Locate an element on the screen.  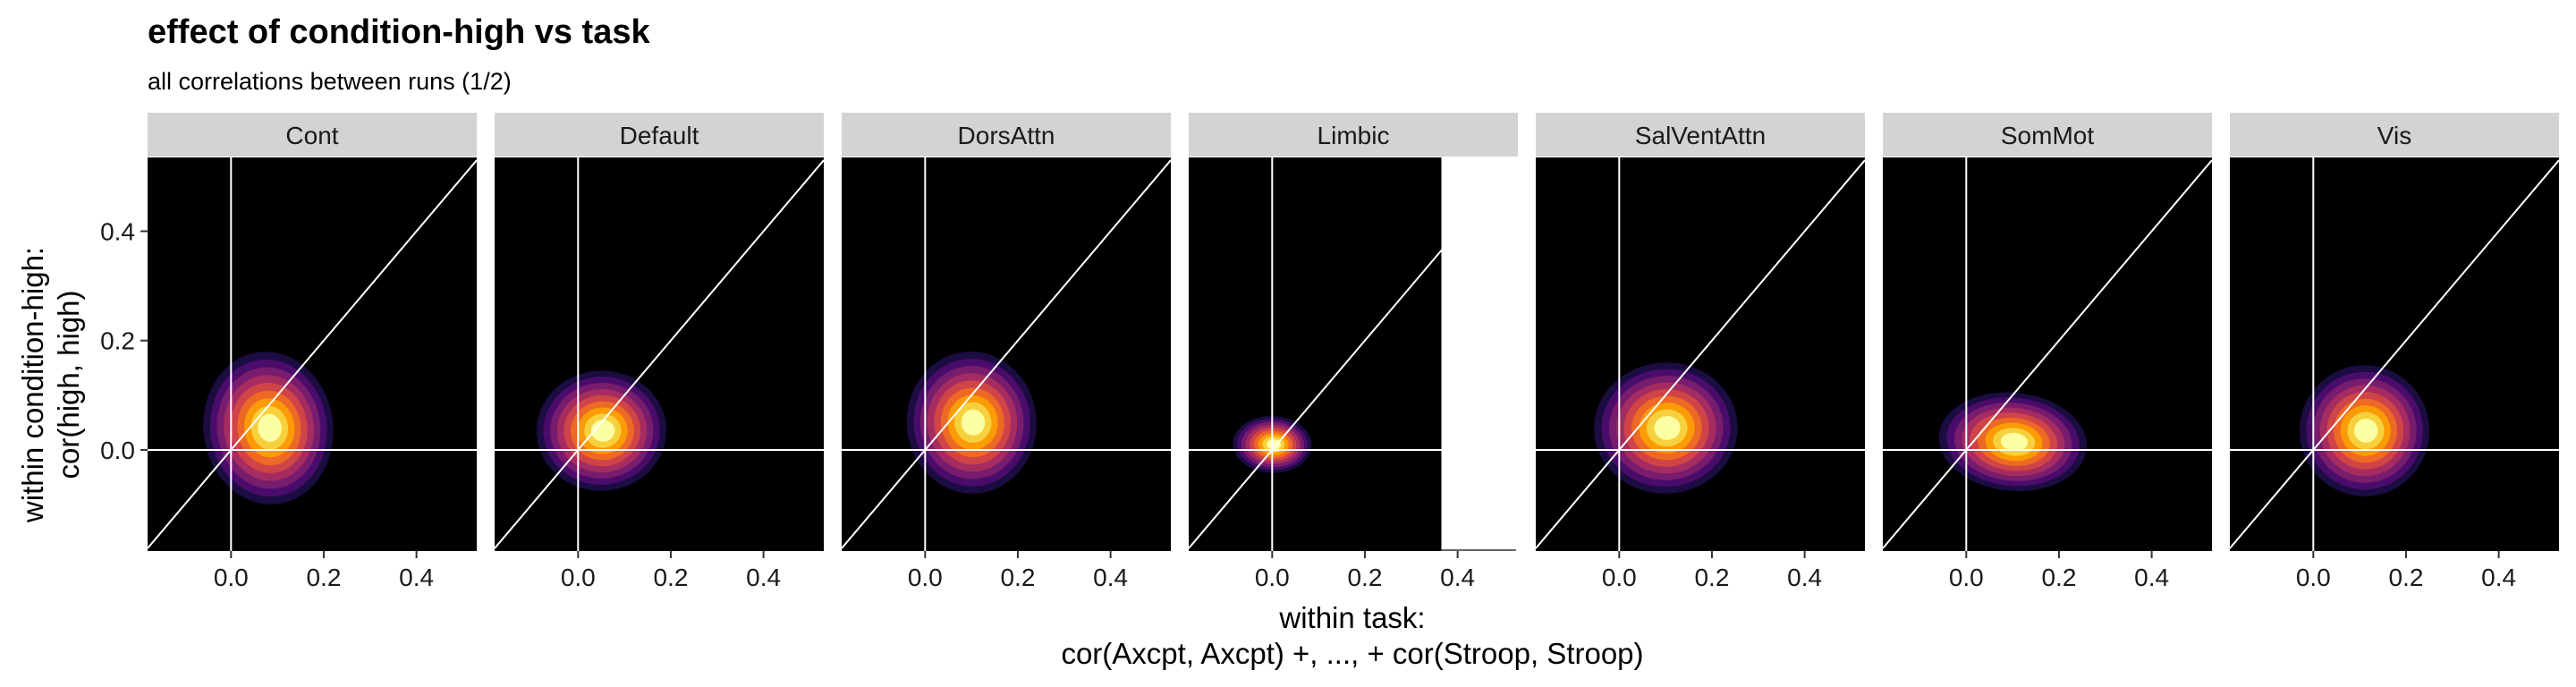
y-tick-label: 0.0 is located at coordinates (117, 450).